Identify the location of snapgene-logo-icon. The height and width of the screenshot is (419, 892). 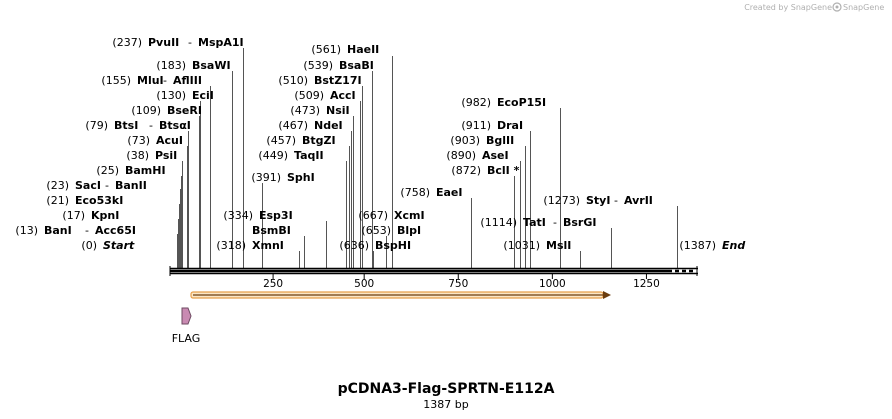
(837, 7).